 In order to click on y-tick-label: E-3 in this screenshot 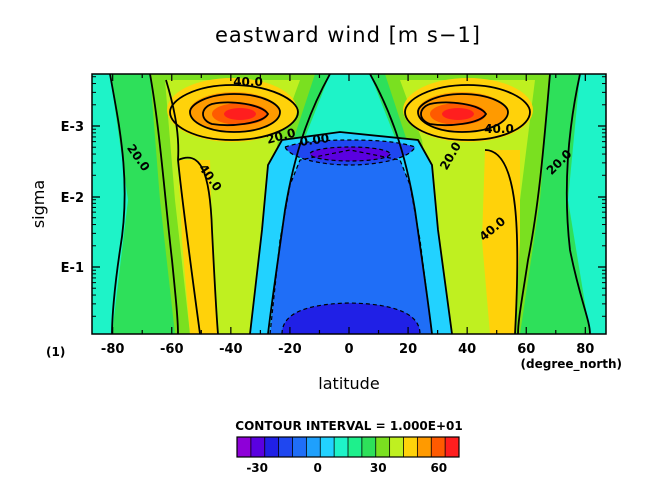, I will do `click(72, 127)`.